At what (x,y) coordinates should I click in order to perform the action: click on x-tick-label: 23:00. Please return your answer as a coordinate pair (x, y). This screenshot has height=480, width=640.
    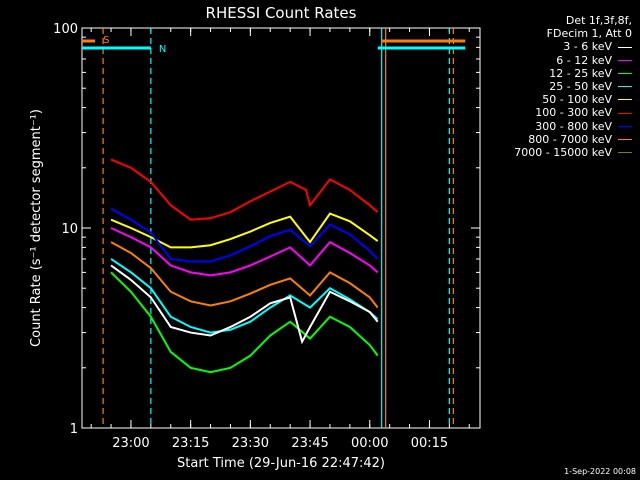
    Looking at the image, I should click on (130, 443).